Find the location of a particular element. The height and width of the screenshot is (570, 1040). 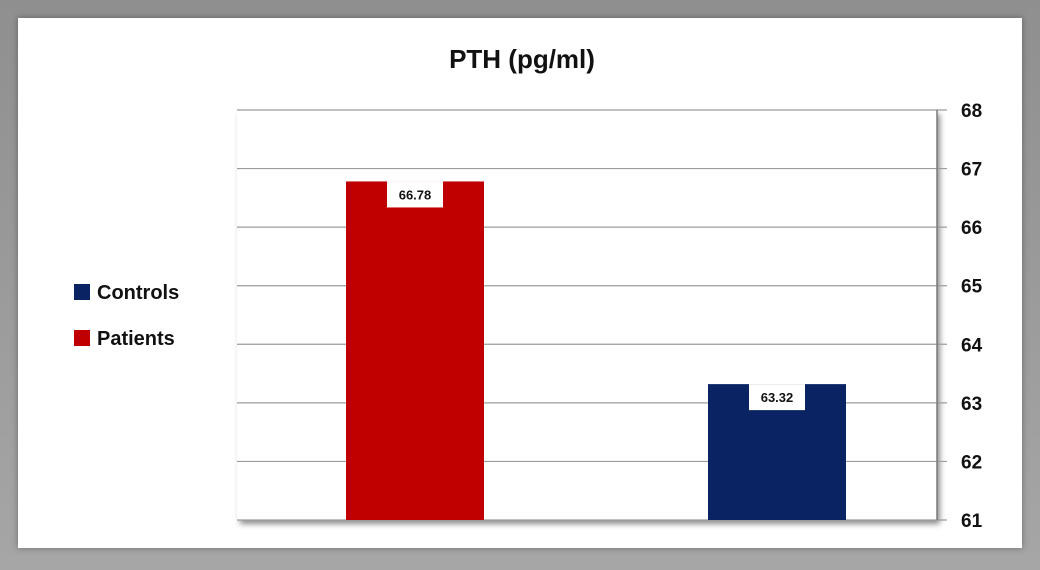

data-label: 66.78 is located at coordinates (415, 194).